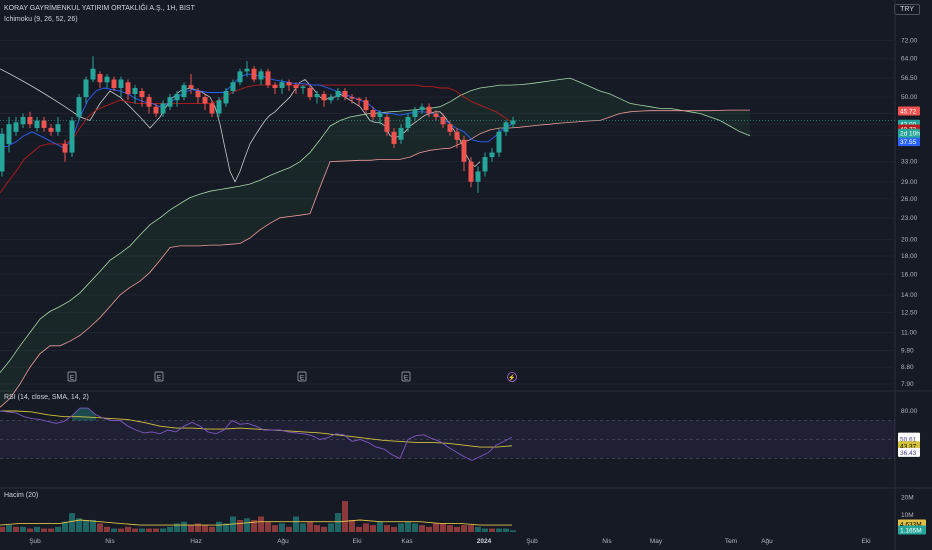  Describe the element at coordinates (909, 333) in the screenshot. I see `price-tick-label: 11.00` at that location.